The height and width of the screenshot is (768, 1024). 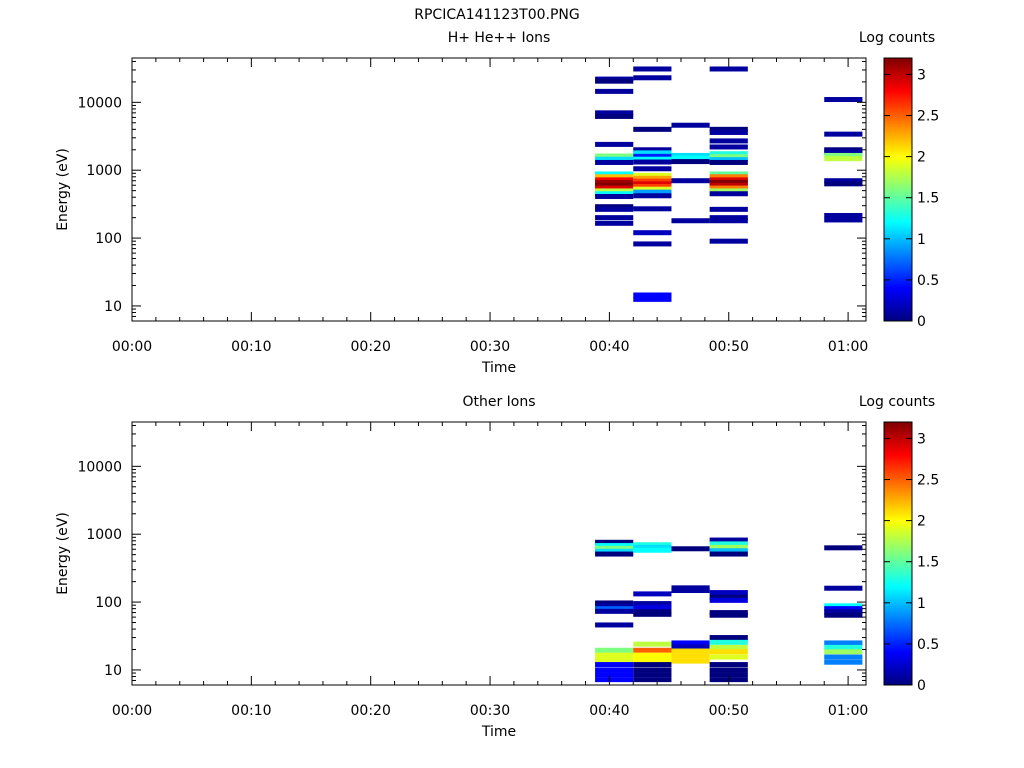 I want to click on panel-title: Other Ions, so click(x=498, y=402).